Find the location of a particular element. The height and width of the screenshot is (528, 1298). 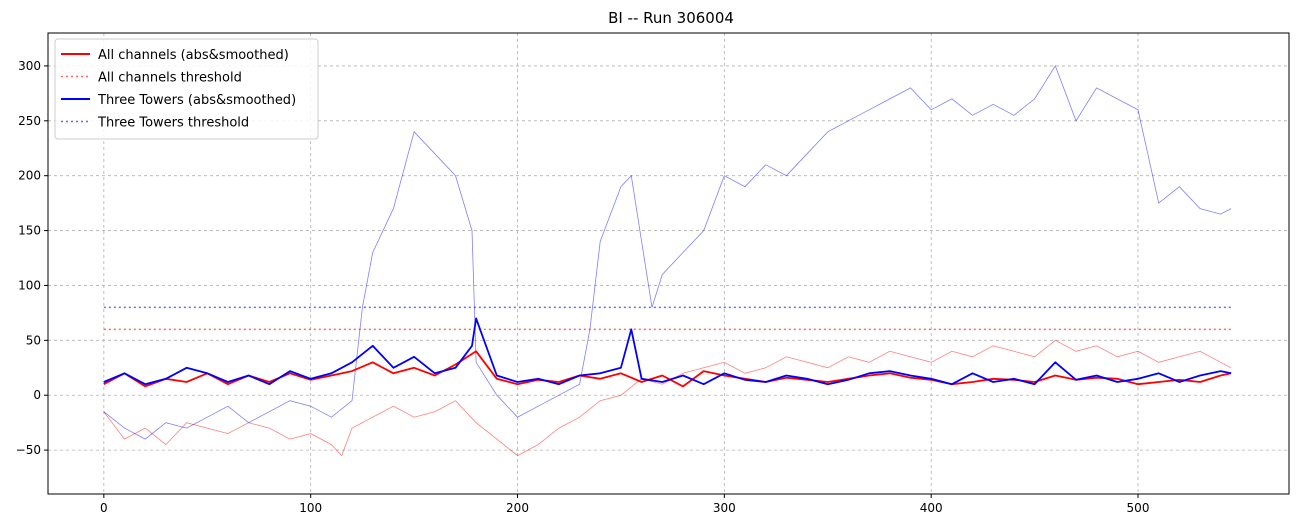

y-tick-label-0: −50 is located at coordinates (28, 450).